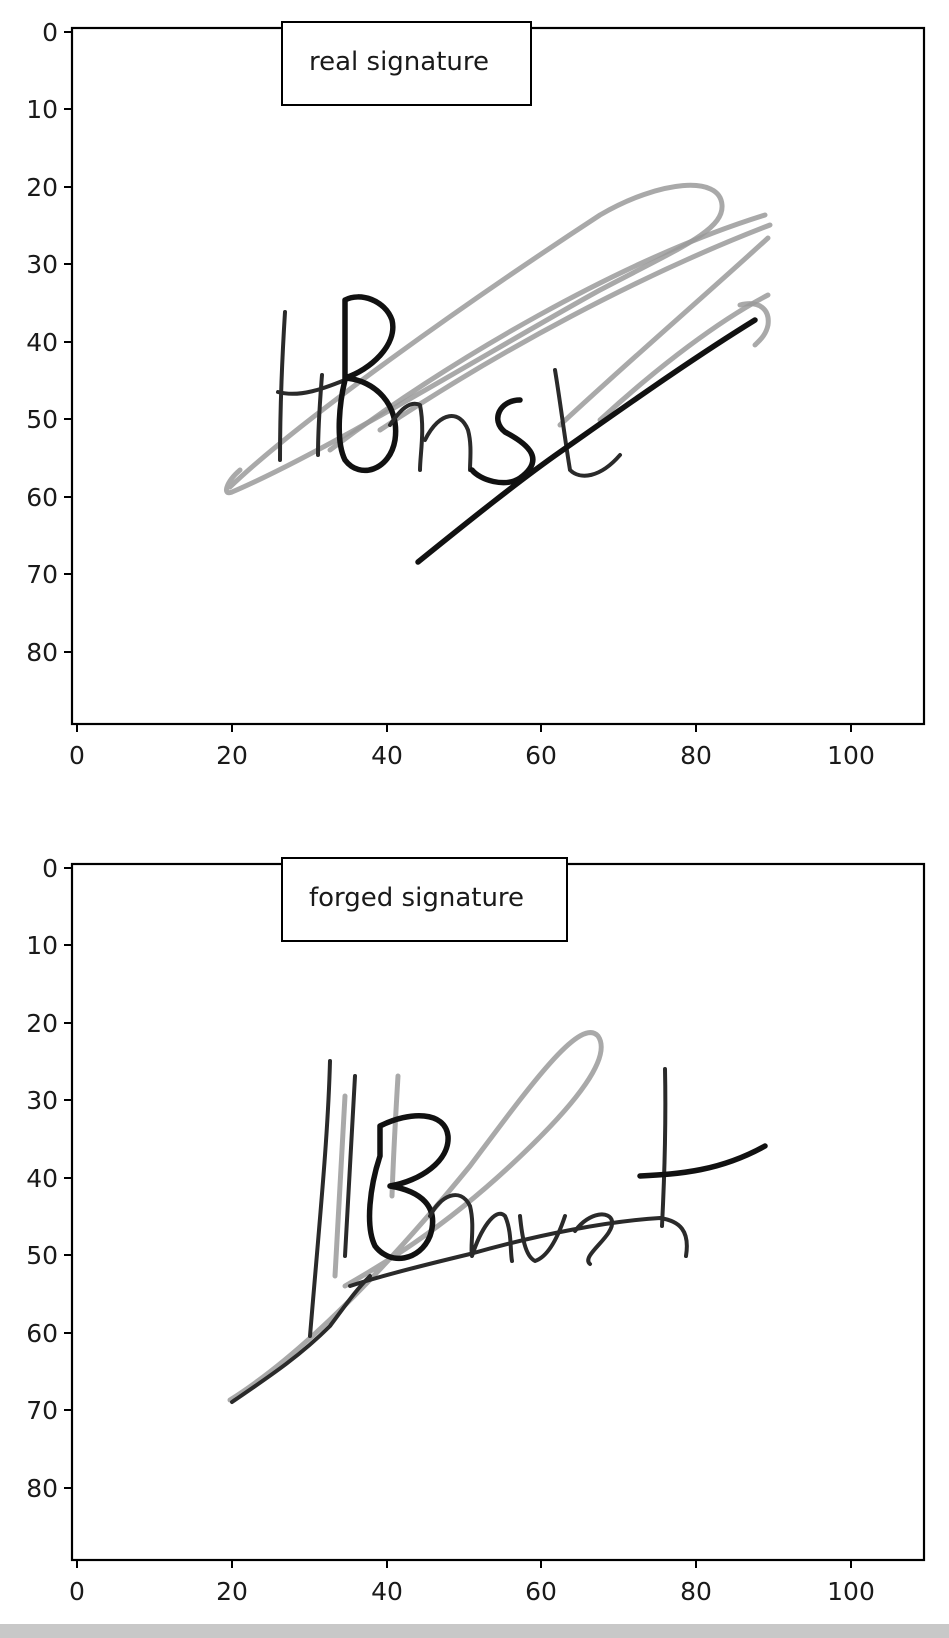  What do you see at coordinates (42, 1410) in the screenshot?
I see `forged-y-tick-7: 70` at bounding box center [42, 1410].